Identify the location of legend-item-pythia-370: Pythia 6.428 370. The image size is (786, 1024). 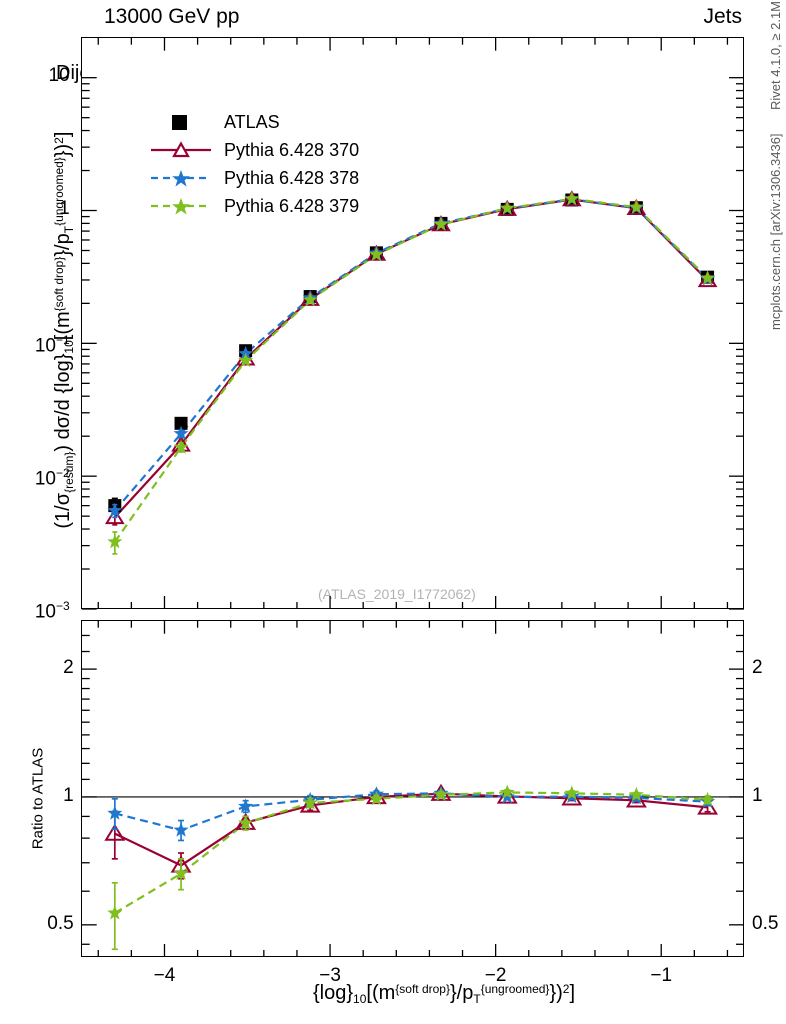
(254, 150).